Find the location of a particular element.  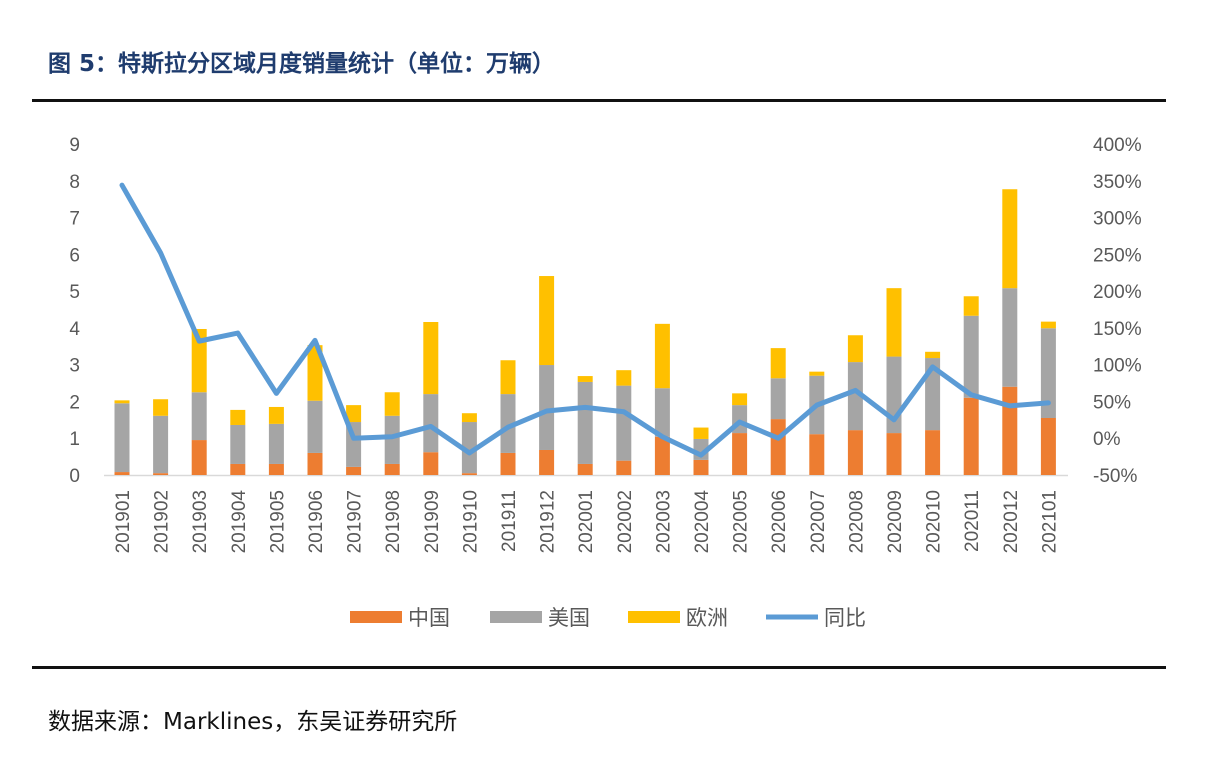

left-axis-tick: 7 is located at coordinates (74, 219).